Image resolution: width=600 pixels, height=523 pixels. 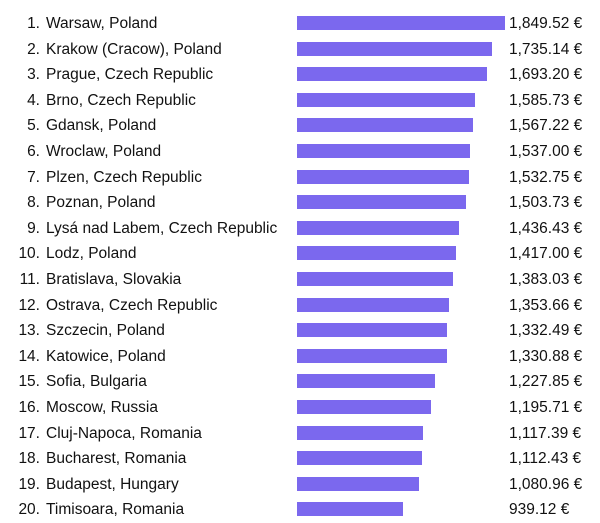 I want to click on value-label: 1,383.03 €, so click(x=546, y=279).